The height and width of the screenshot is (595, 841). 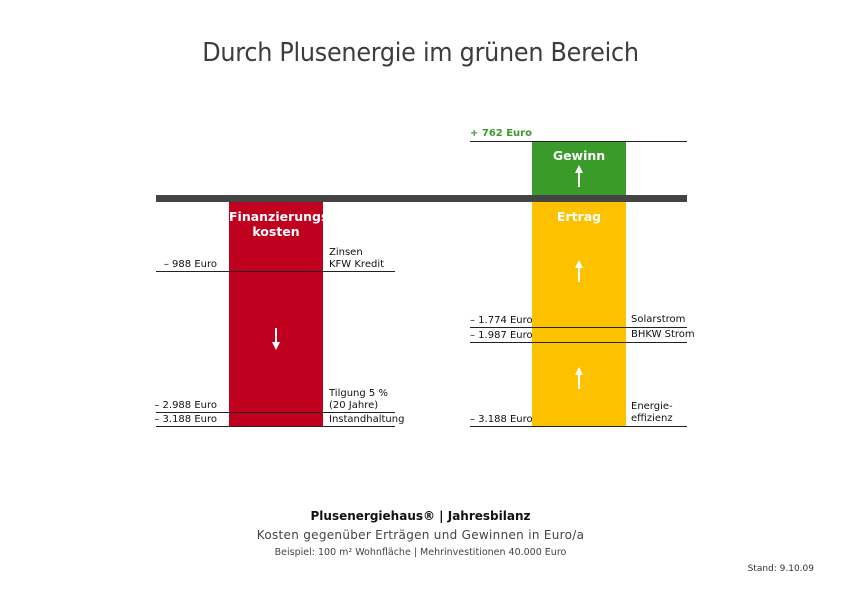 What do you see at coordinates (420, 53) in the screenshot?
I see `page-title: Durch Plusenergie im grünen Bereich` at bounding box center [420, 53].